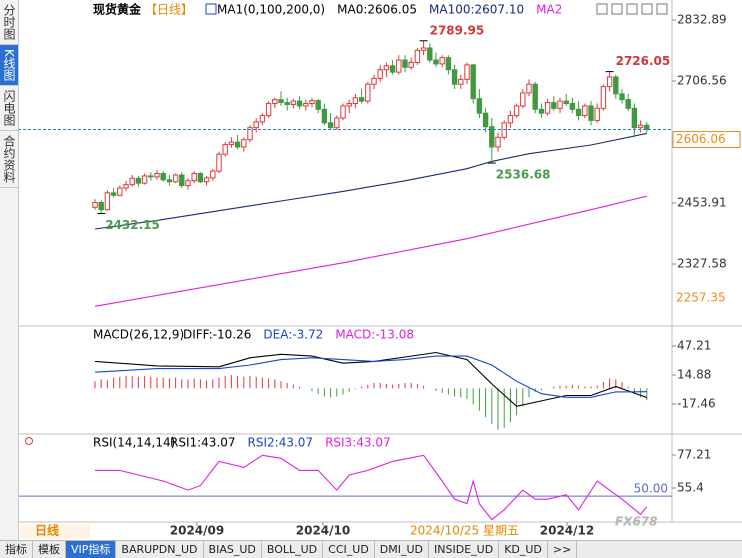 This screenshot has width=742, height=558. I want to click on period-label: 日线, so click(47, 530).